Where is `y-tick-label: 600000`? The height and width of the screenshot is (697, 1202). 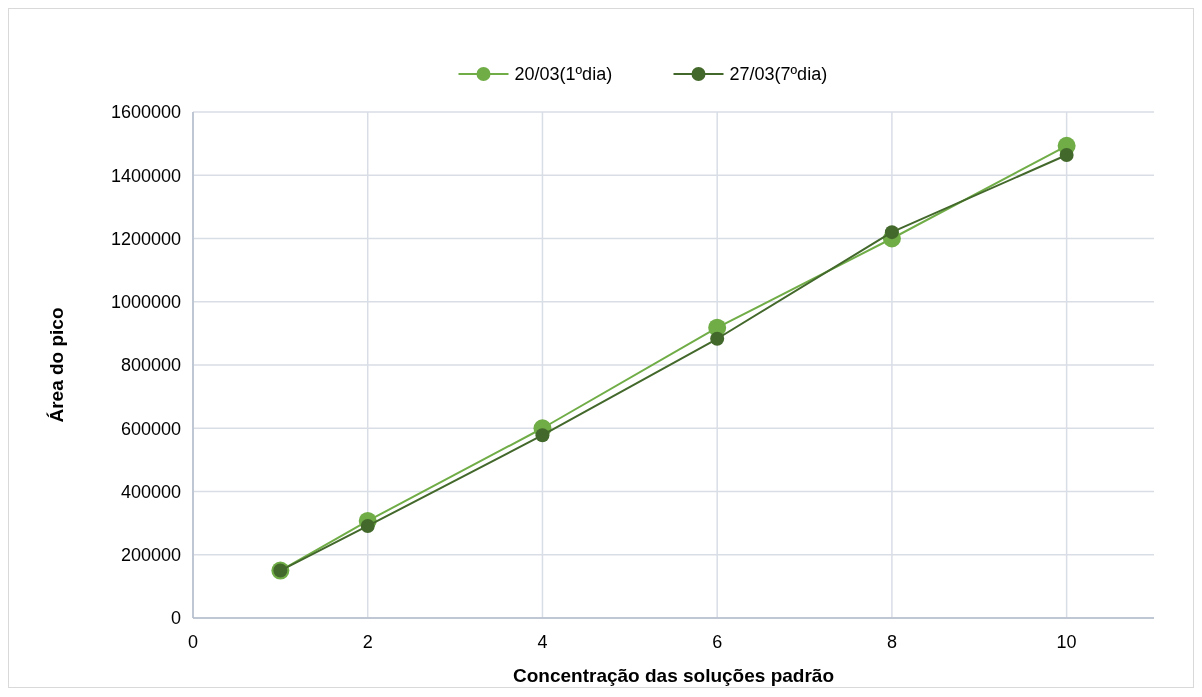 y-tick-label: 600000 is located at coordinates (150, 428).